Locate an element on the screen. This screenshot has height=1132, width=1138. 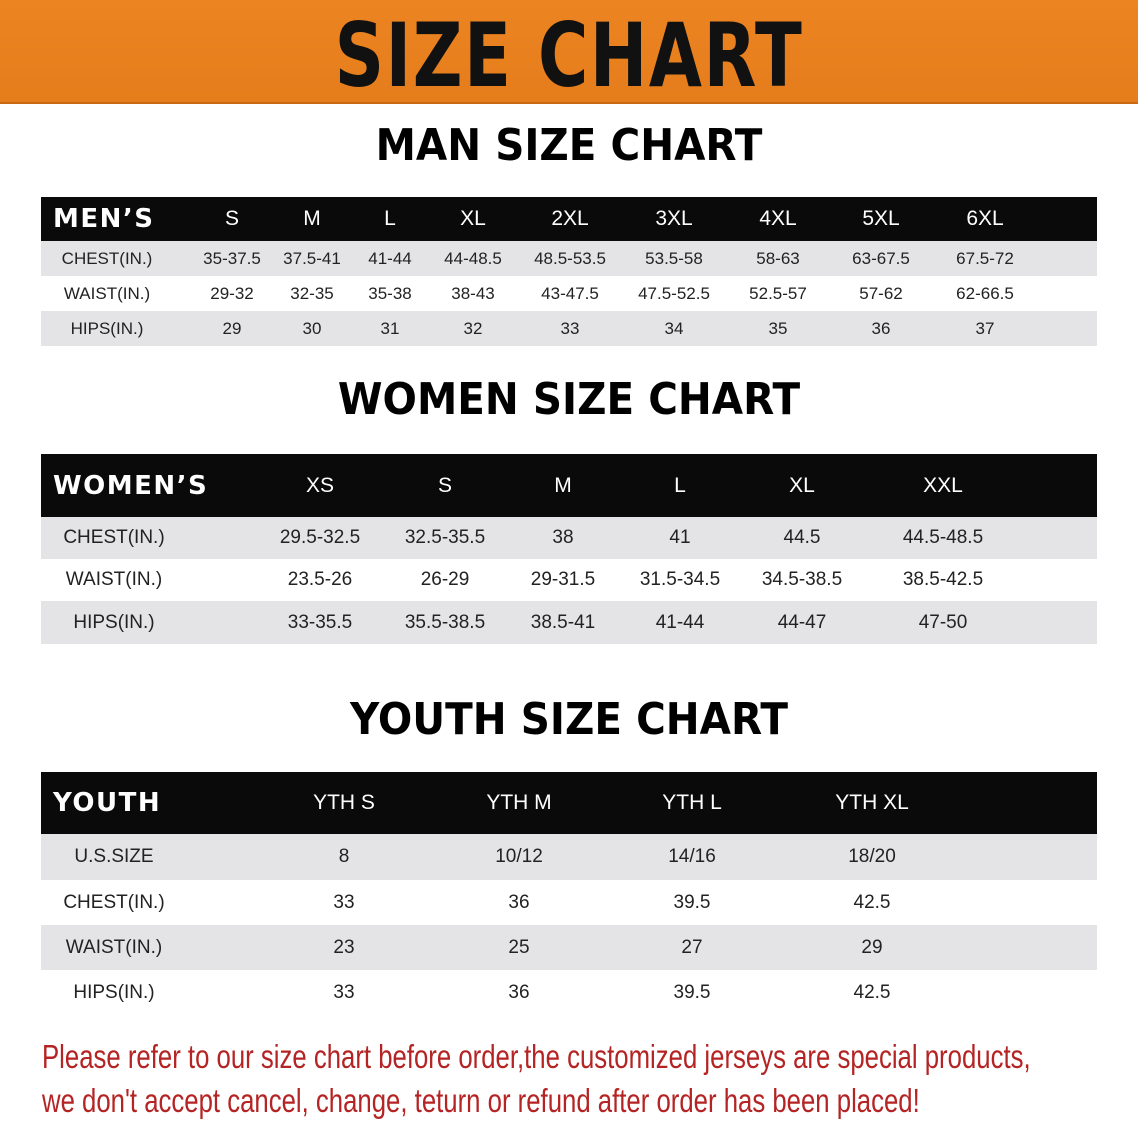
size-column-header: YTH XL is located at coordinates (872, 802).